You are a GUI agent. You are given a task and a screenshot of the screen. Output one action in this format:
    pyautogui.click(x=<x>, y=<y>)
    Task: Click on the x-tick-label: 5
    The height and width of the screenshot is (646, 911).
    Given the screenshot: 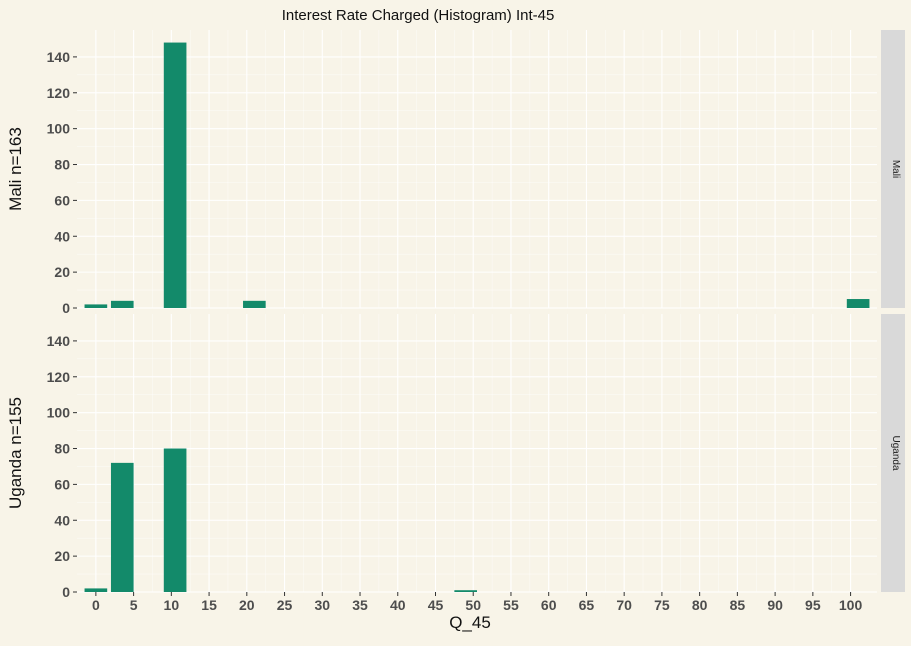 What is the action you would take?
    pyautogui.click(x=134, y=605)
    